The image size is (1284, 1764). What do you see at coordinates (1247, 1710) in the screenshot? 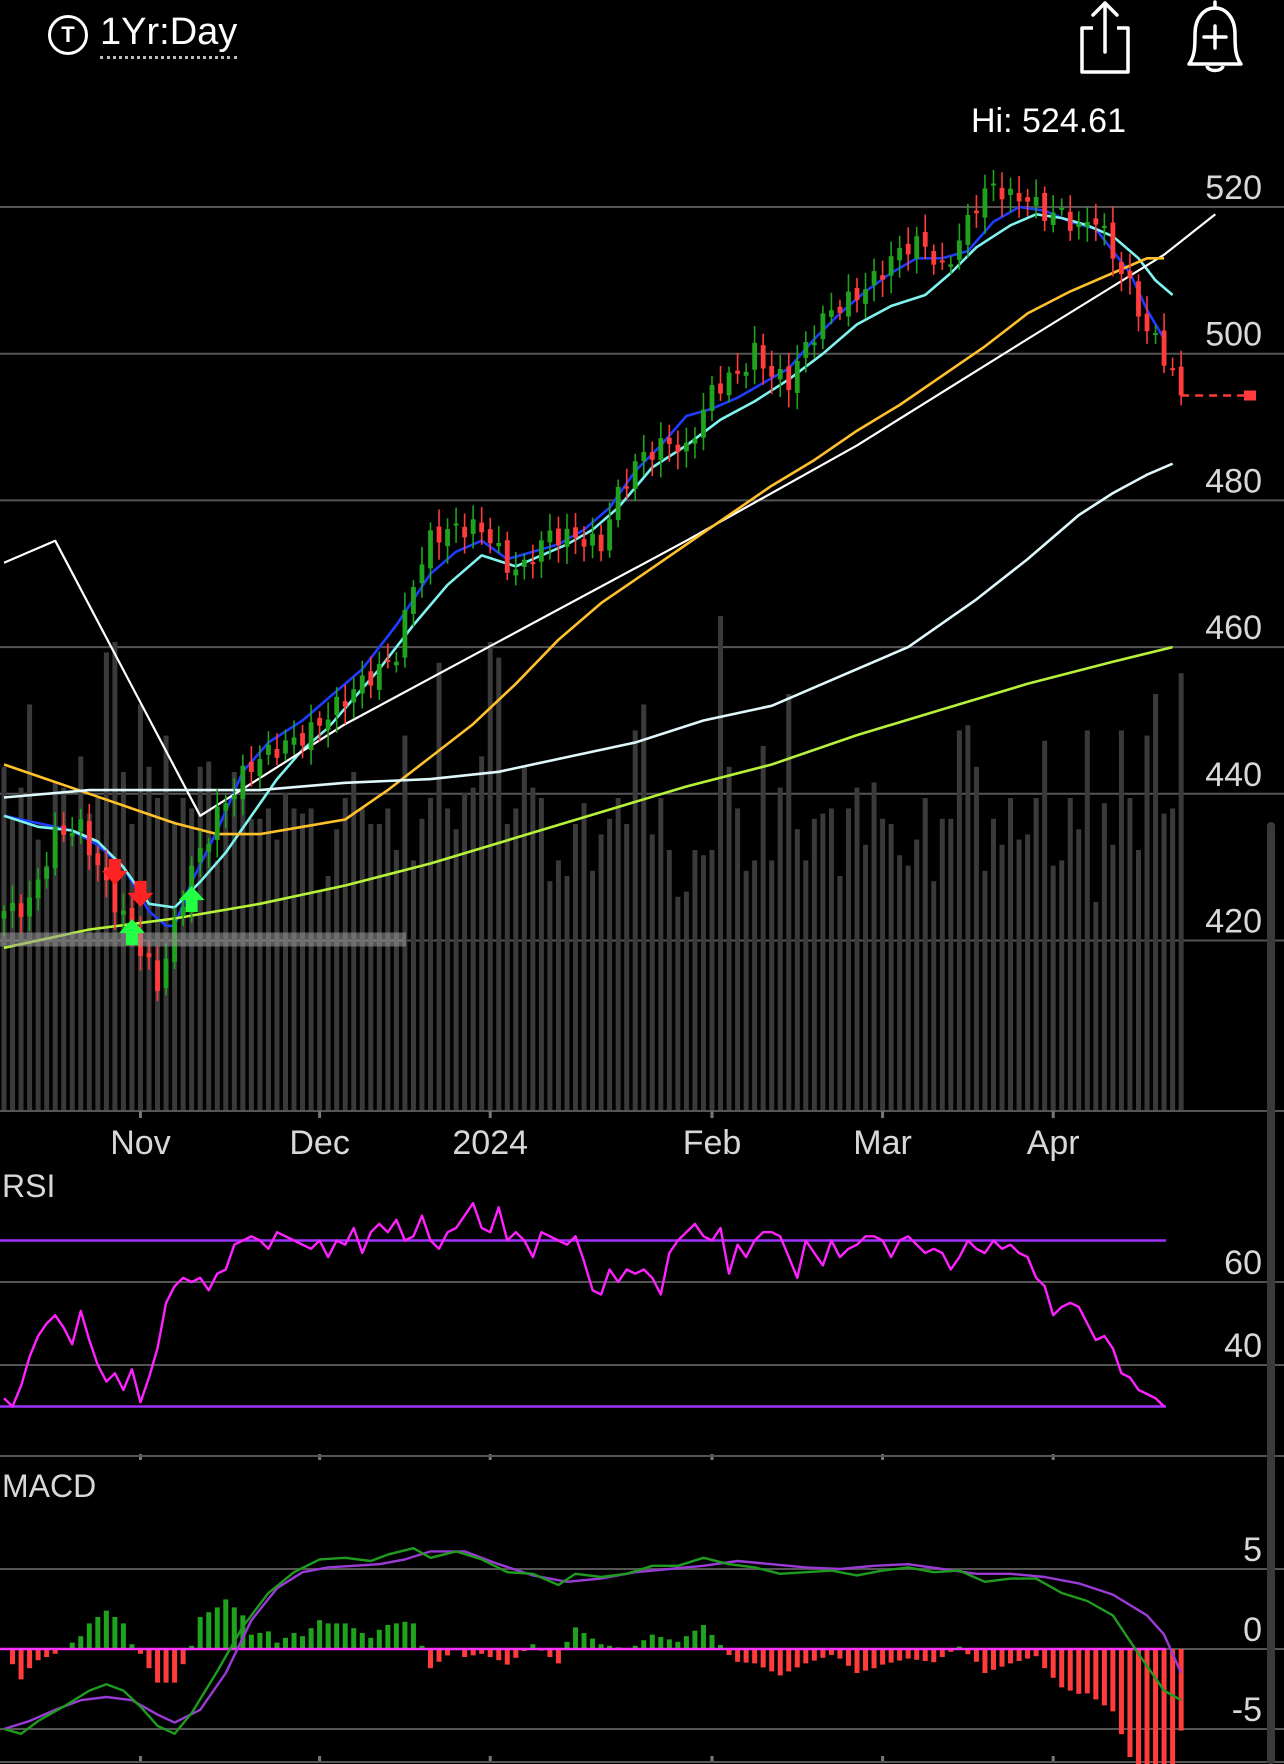
I see `macd-tick--5: -5` at bounding box center [1247, 1710].